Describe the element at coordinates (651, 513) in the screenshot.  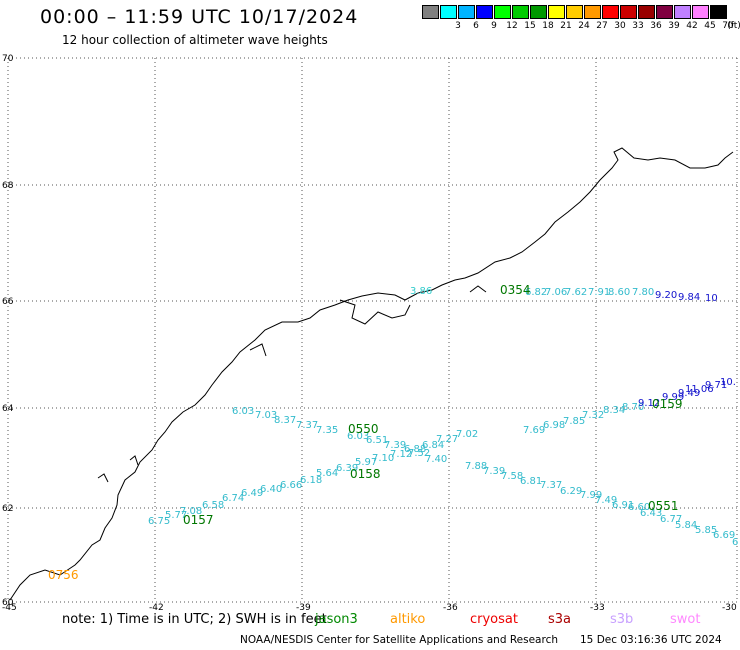
I see `wave-height-label: 6.43` at that location.